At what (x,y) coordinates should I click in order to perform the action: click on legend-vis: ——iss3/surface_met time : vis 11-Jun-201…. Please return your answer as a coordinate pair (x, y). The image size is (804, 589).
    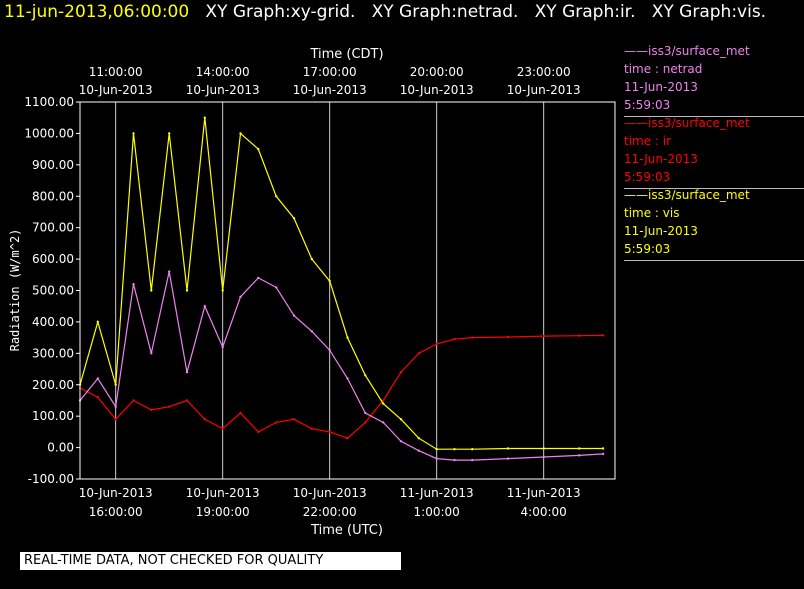
    Looking at the image, I should click on (714, 223).